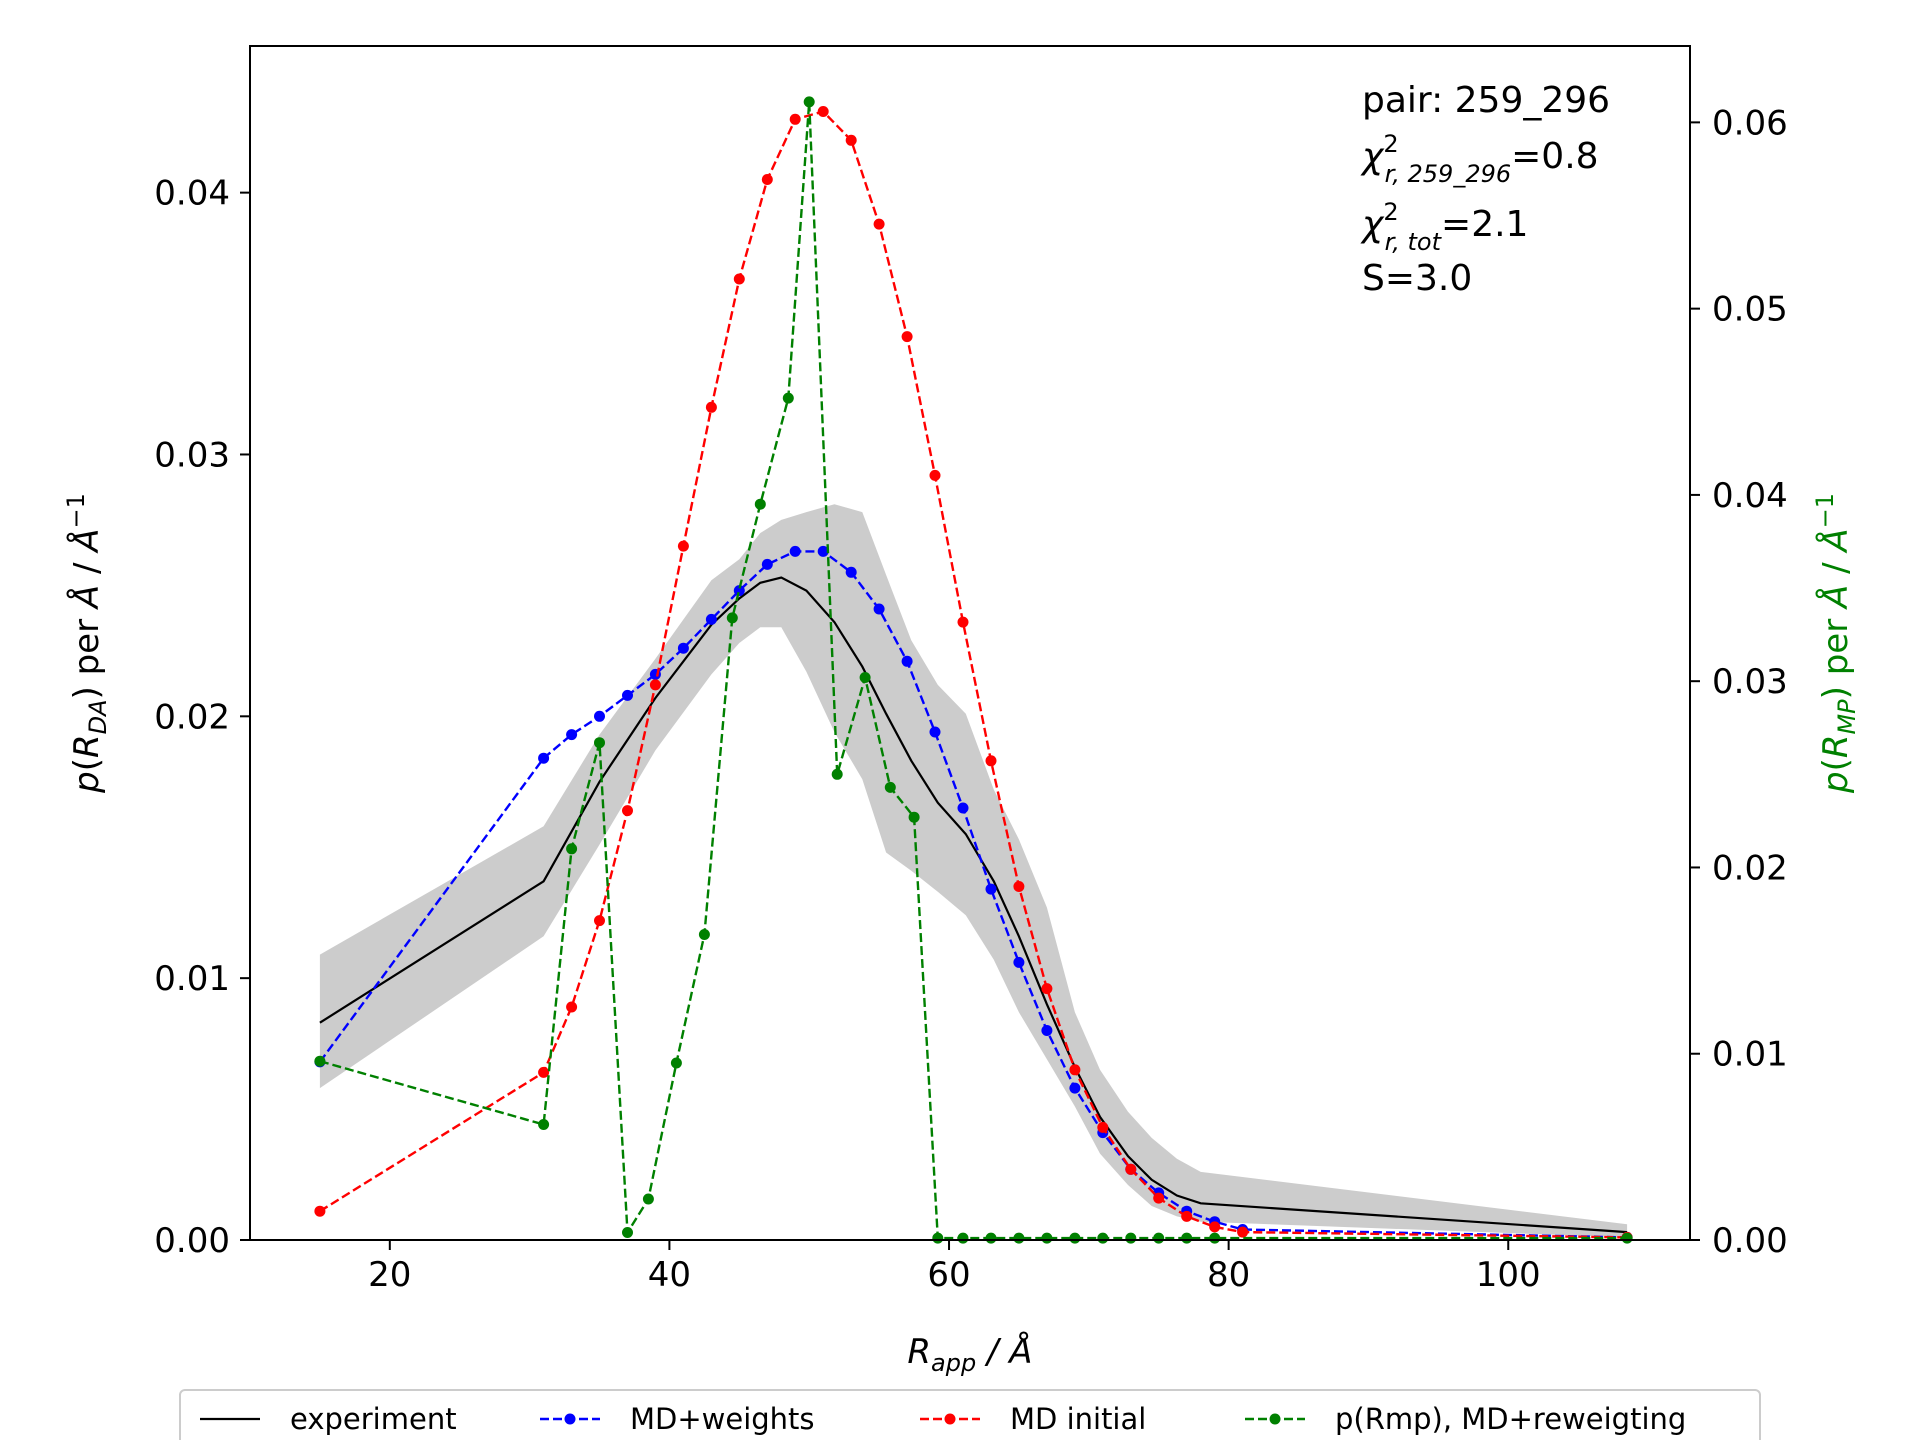 This screenshot has height=1440, width=1920. I want to click on y2-tick-label: 0.06, so click(1750, 123).